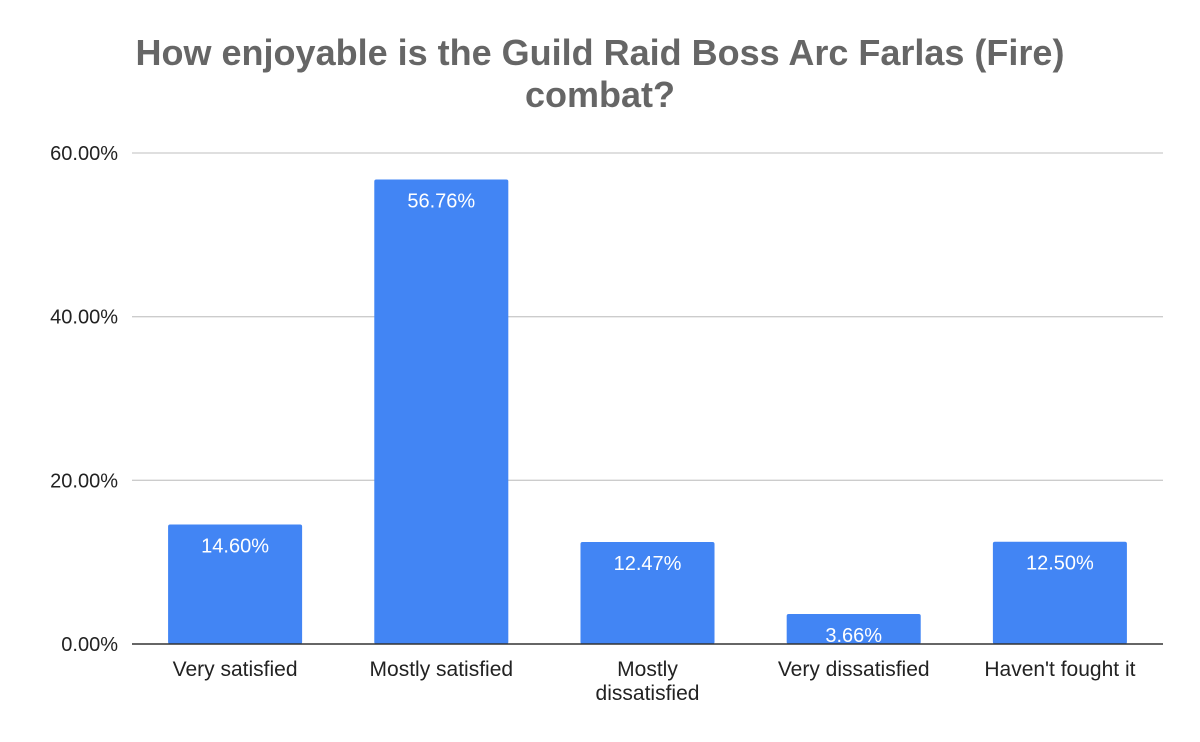 The width and height of the screenshot is (1200, 742). Describe the element at coordinates (442, 669) in the screenshot. I see `x-category-label: Mostly satisfied` at that location.